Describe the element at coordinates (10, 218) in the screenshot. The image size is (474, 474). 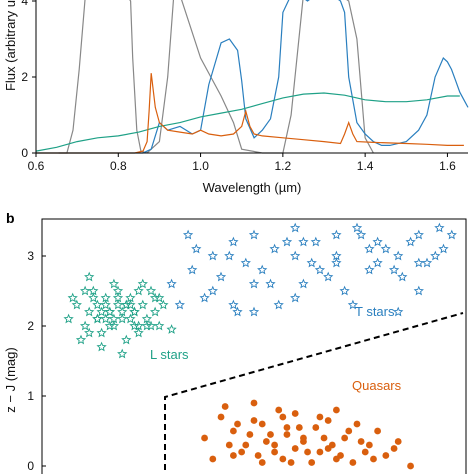
I see `panel-b-letter: b` at that location.